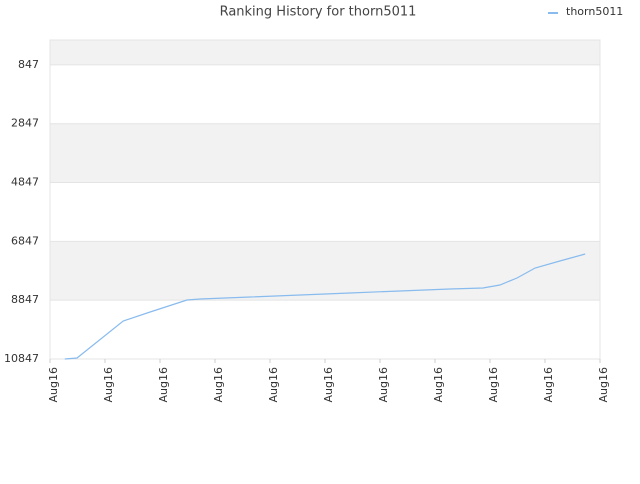 The width and height of the screenshot is (640, 484). Describe the element at coordinates (25, 299) in the screenshot. I see `y-tick-label: 8847` at that location.